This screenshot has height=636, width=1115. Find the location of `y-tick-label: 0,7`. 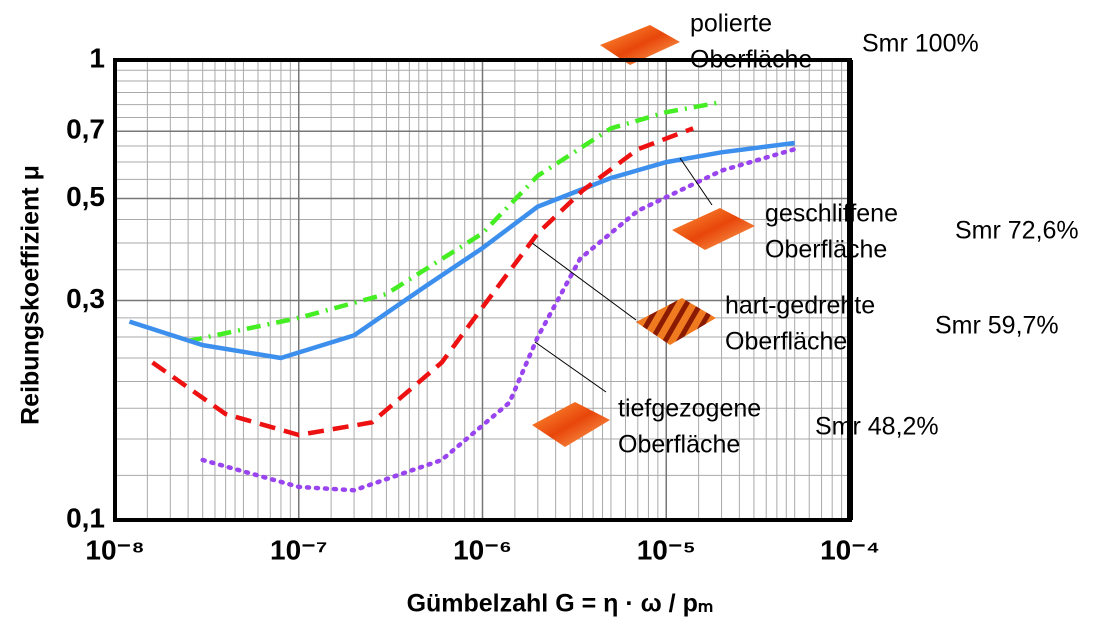

y-tick-label: 0,7 is located at coordinates (85, 129).